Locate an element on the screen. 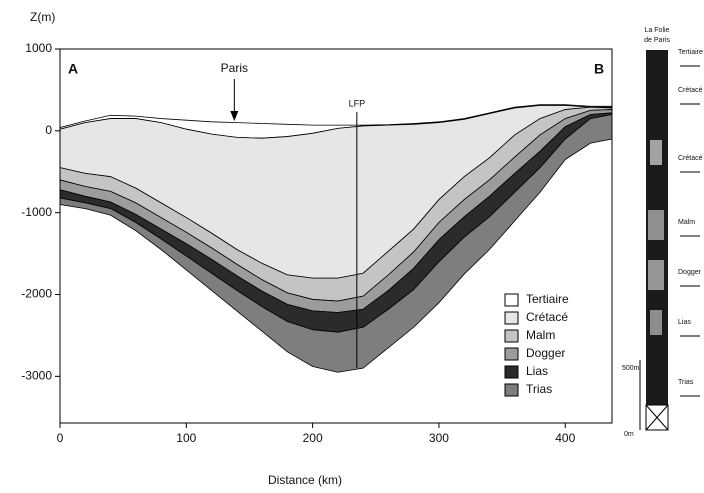  corner-label: B is located at coordinates (599, 69).